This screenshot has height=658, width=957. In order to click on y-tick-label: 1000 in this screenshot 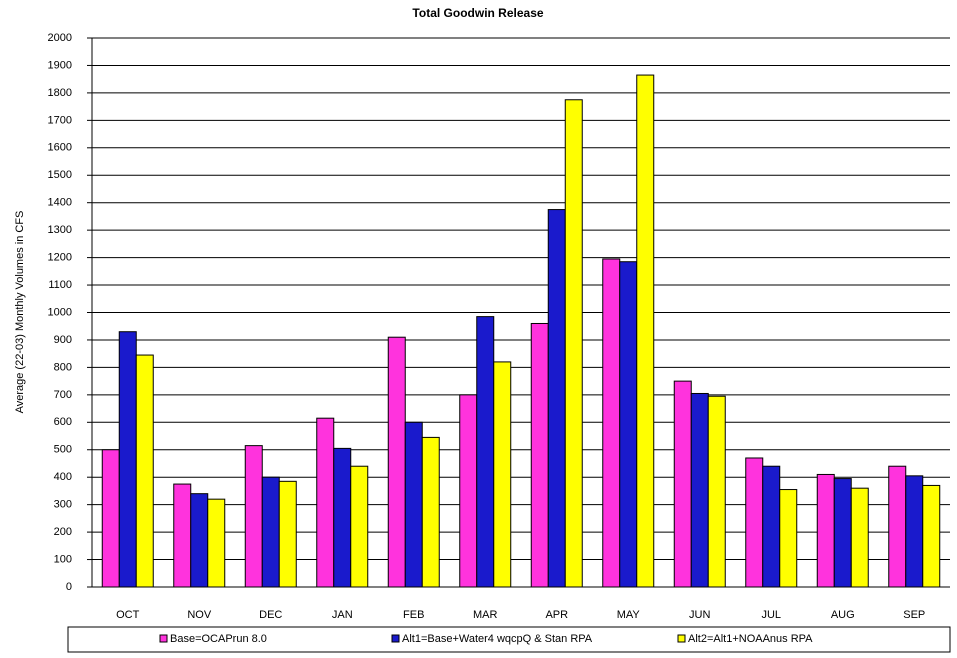, I will do `click(60, 312)`.